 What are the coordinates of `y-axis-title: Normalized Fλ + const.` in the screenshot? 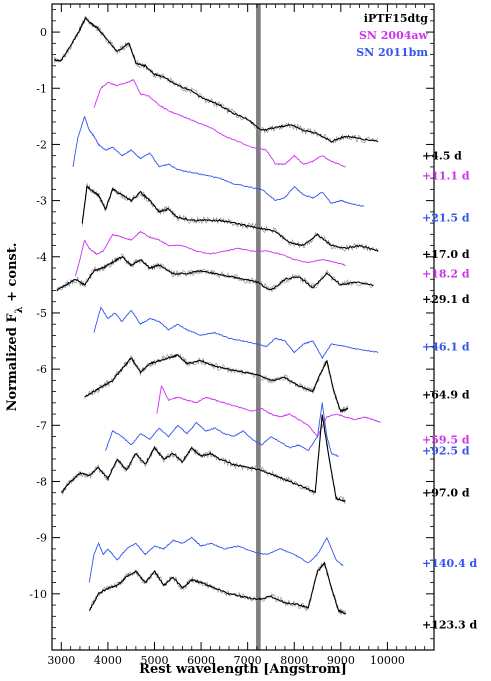 It's located at (15, 327).